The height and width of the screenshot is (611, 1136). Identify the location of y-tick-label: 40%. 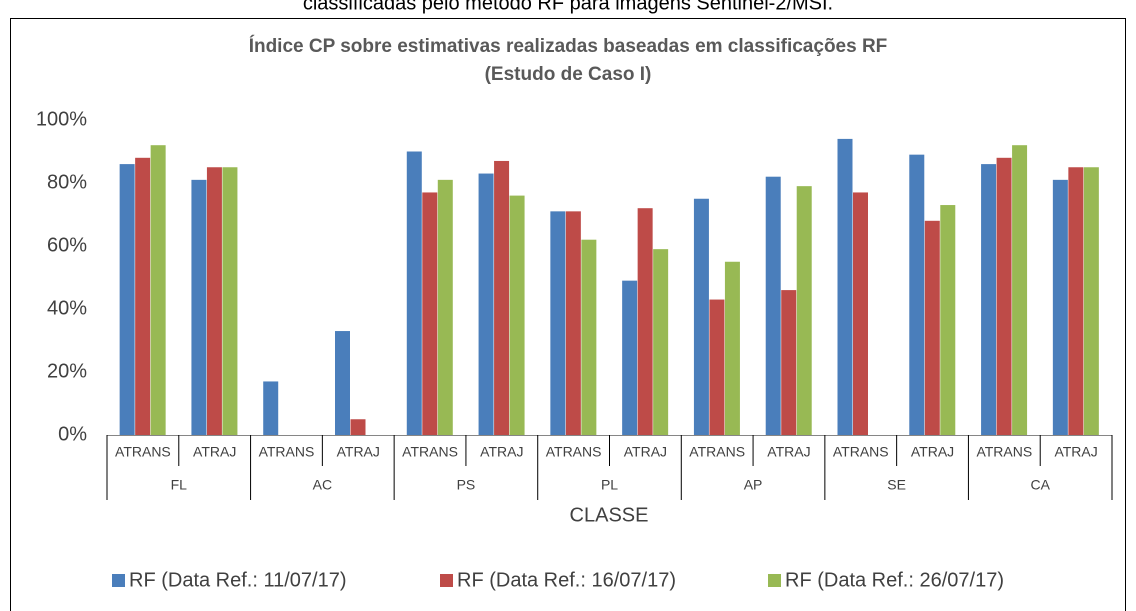
(67, 308).